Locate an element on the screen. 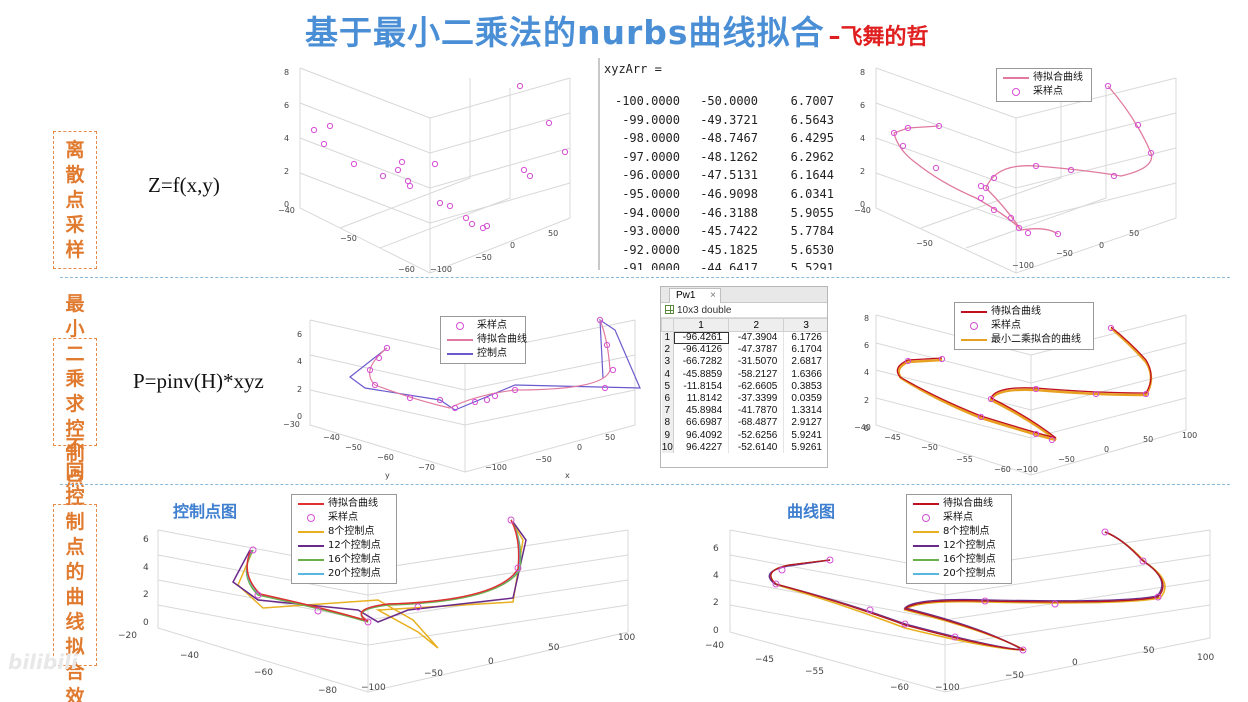 This screenshot has height=702, width=1248. table-cell: 96.4092 is located at coordinates (701, 435).